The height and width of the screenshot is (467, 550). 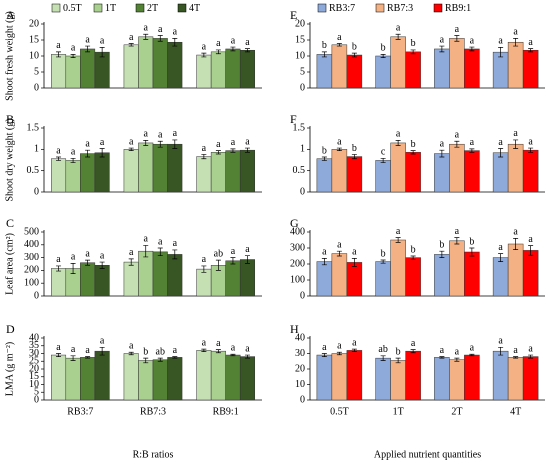 What do you see at coordinates (153, 454) in the screenshot?
I see `x-axis-label: R:B ratios` at bounding box center [153, 454].